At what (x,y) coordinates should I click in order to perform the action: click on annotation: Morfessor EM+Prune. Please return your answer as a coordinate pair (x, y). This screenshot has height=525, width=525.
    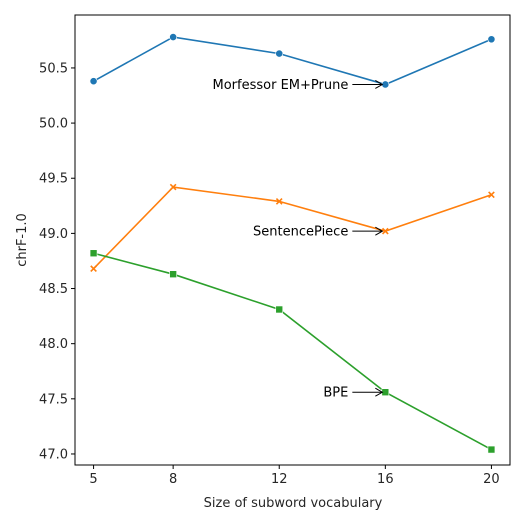
    Looking at the image, I should click on (298, 85).